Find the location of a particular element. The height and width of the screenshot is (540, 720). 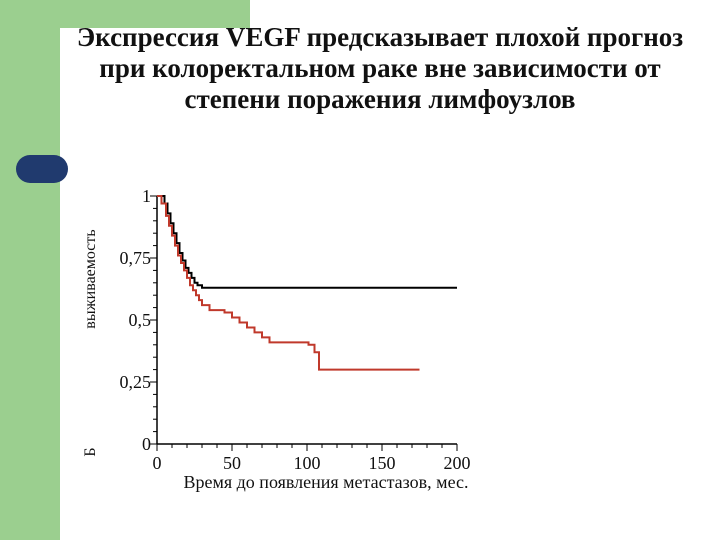

x-axis-label: Время до появления метастазов, мес. is located at coordinates (325, 482).